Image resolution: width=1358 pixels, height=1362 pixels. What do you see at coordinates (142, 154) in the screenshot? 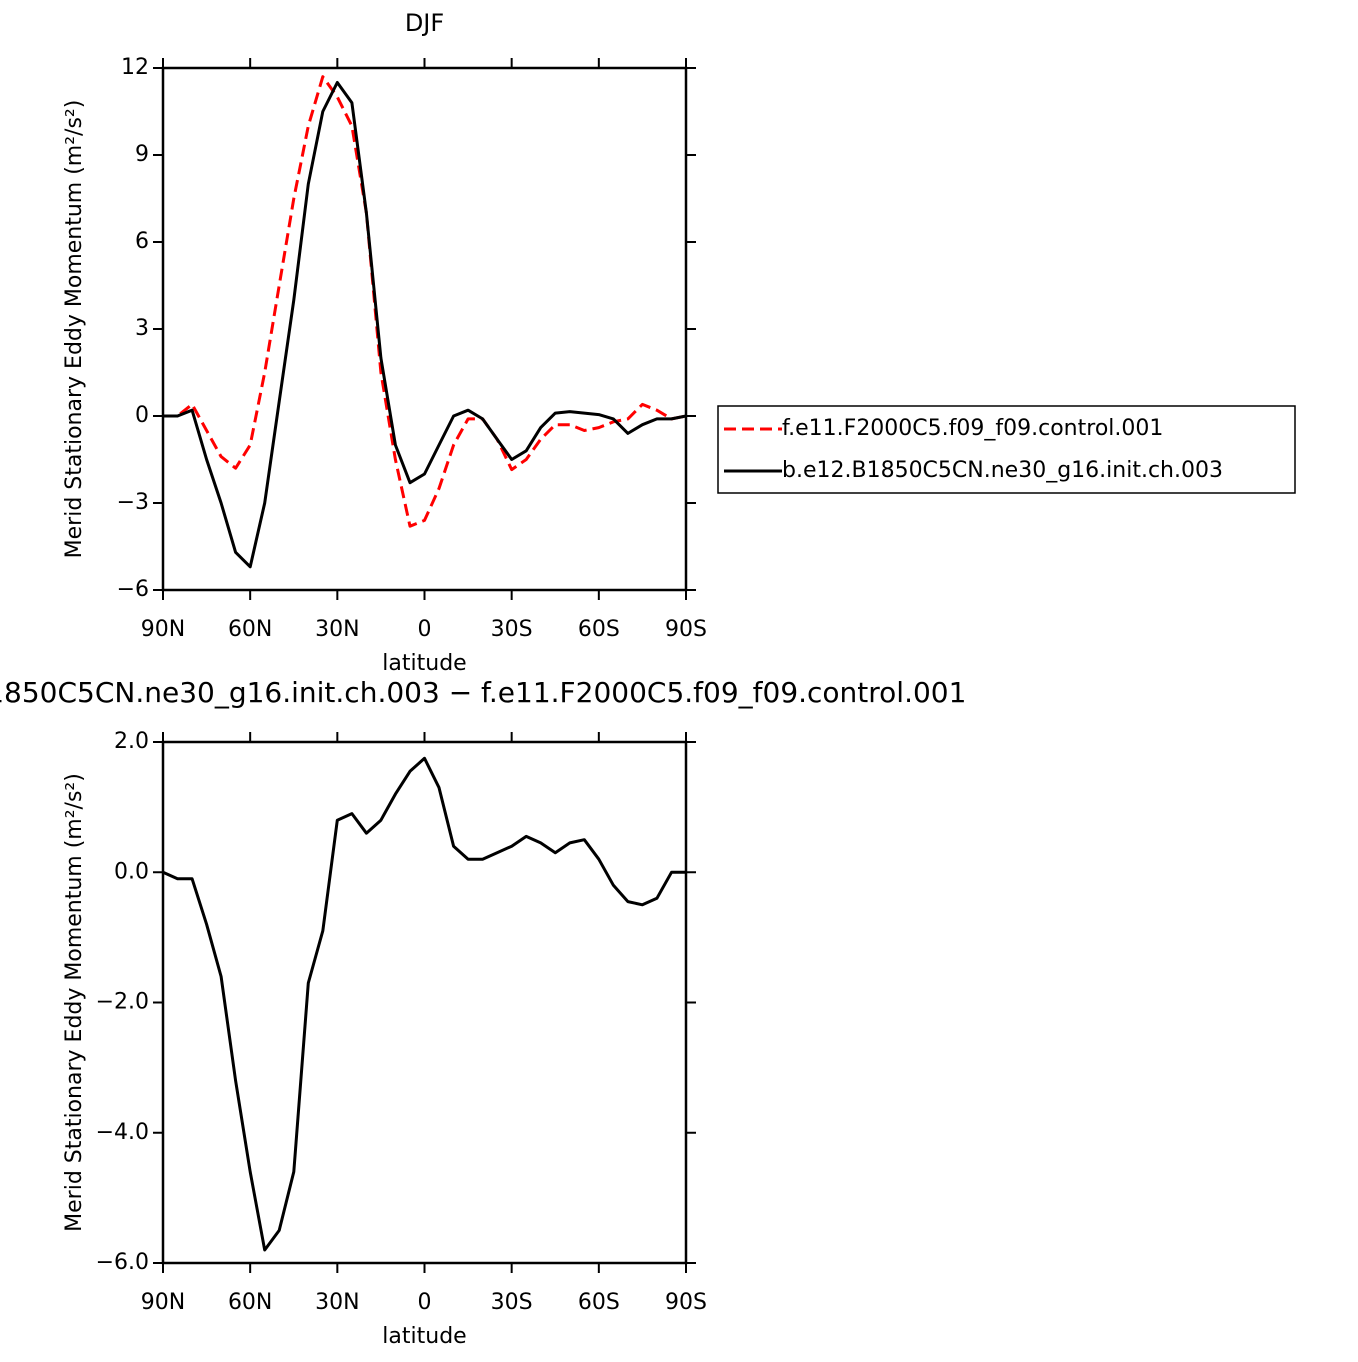
I see `y-tick-label: 9` at bounding box center [142, 154].